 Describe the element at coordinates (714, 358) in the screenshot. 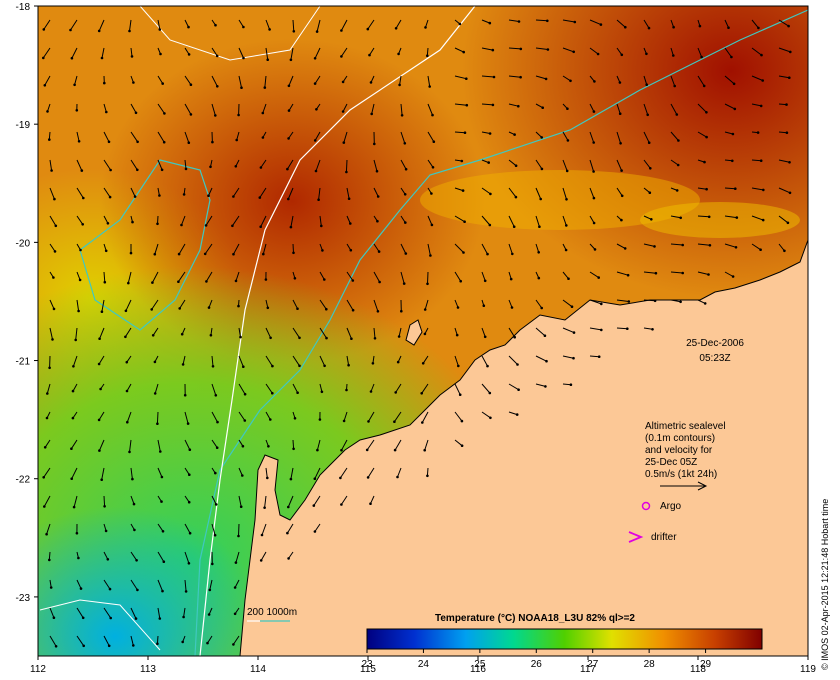

I see `time-label: 05:23Z` at that location.